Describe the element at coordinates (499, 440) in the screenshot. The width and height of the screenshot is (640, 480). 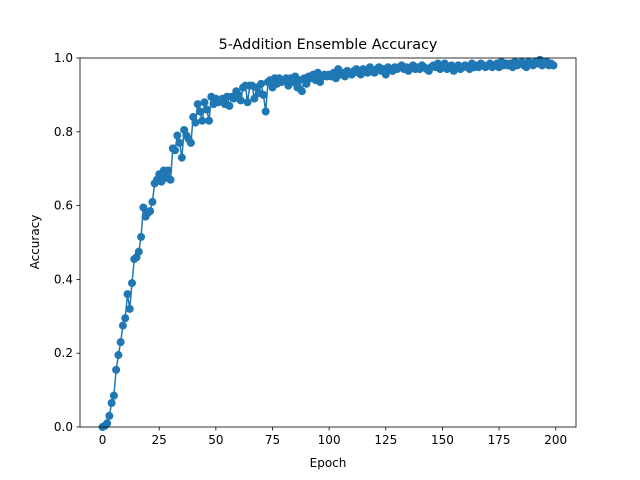
I see `x-tick-label: 175` at that location.